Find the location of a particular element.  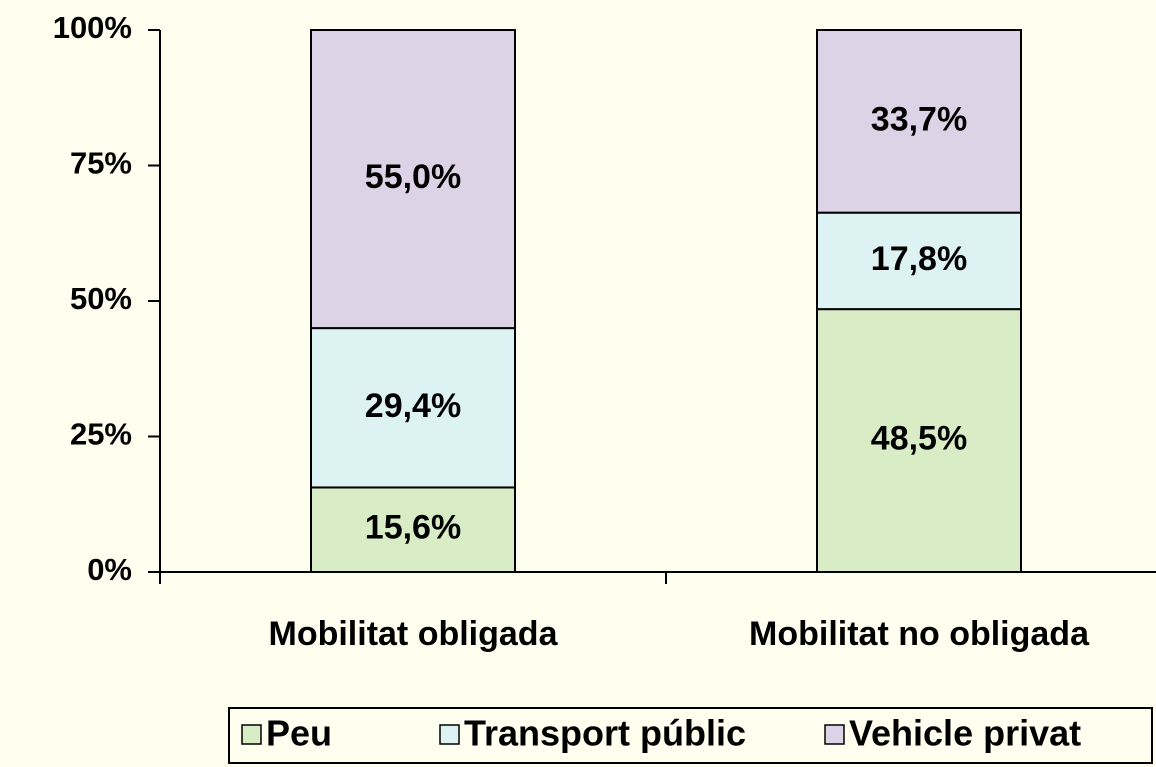

x-tick-label: Mobilitat obligada is located at coordinates (414, 634).